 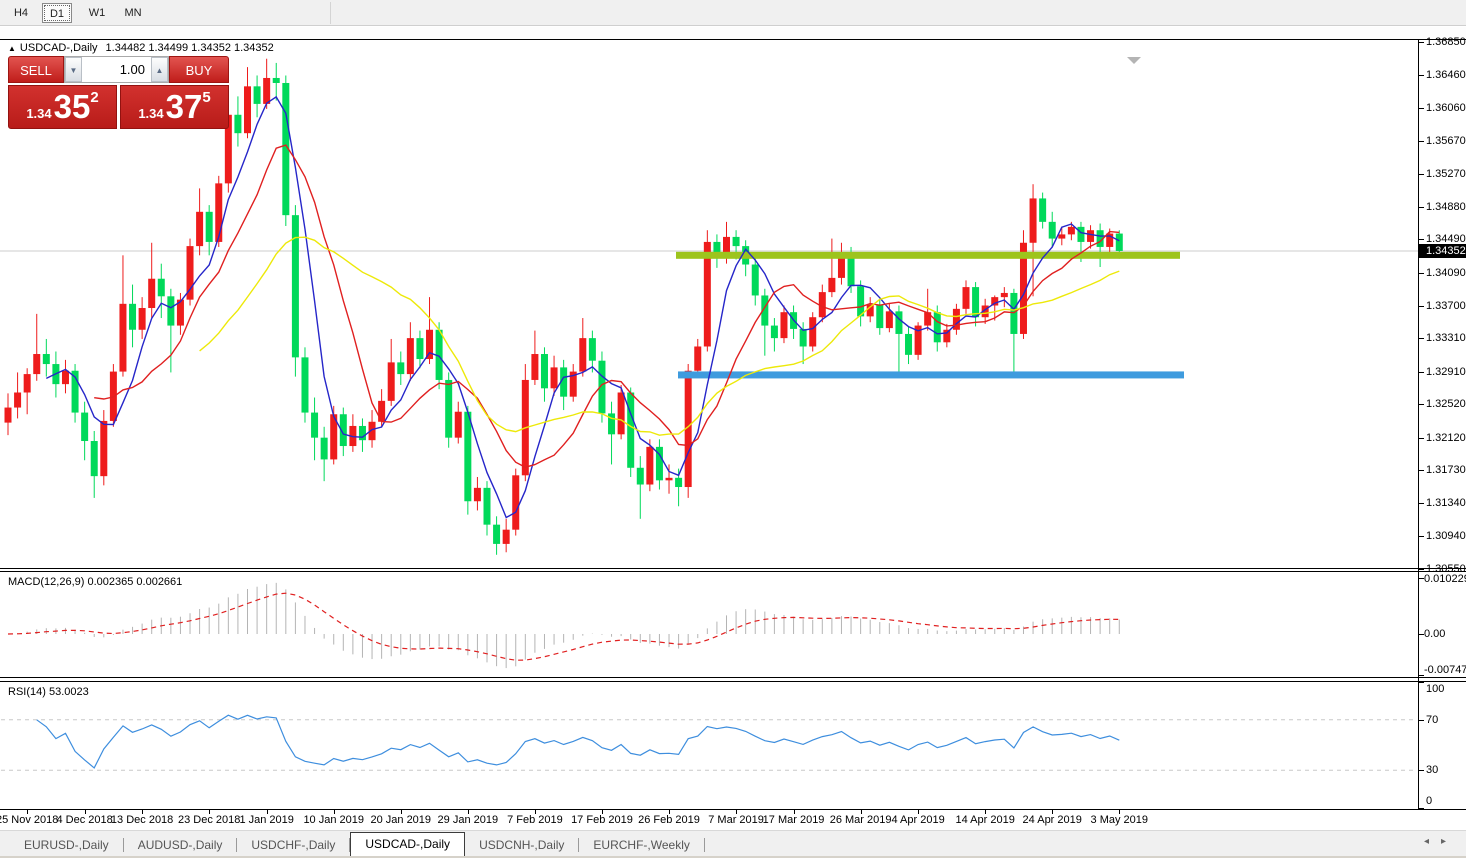 I want to click on ma-slow, so click(x=659, y=336).